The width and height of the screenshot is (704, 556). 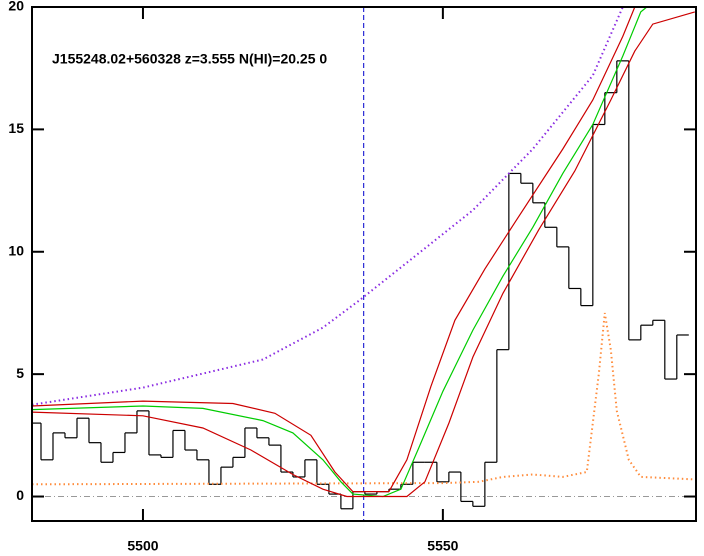 I want to click on y-tick-label: 10, so click(x=16, y=250).